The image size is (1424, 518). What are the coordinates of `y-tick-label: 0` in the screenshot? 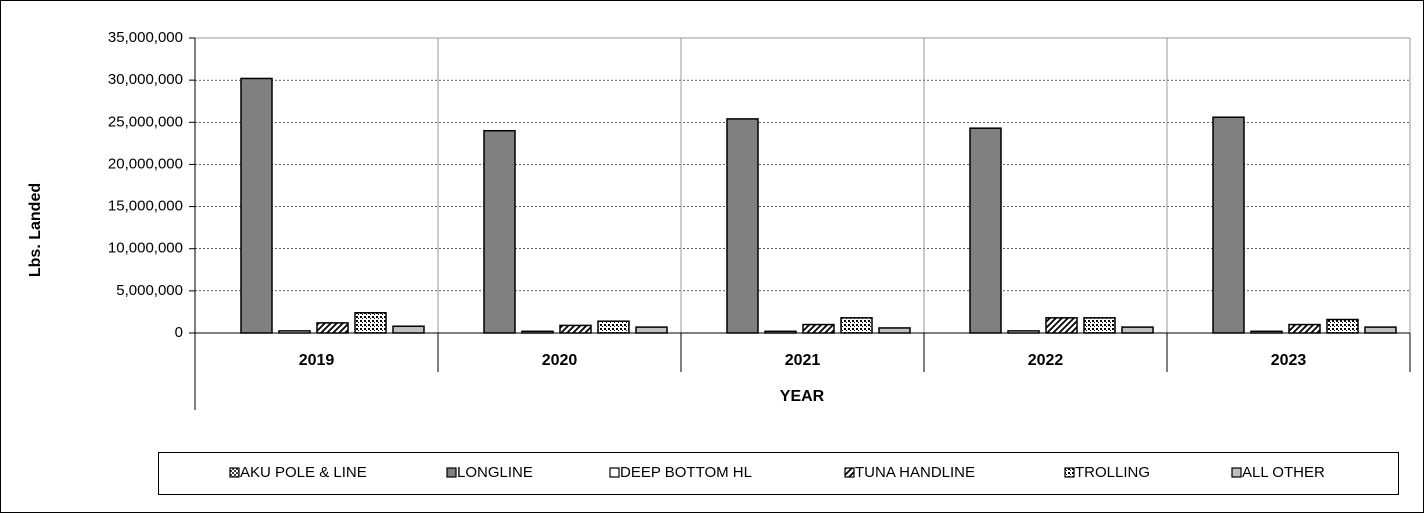 It's located at (179, 332).